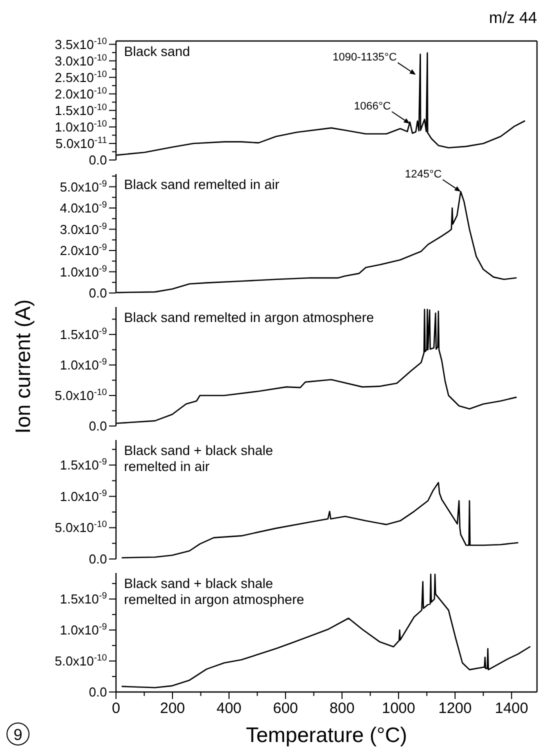 The width and height of the screenshot is (541, 749). I want to click on y-tick-label: 4.0x10$^{-9}$, so click(83, 208).